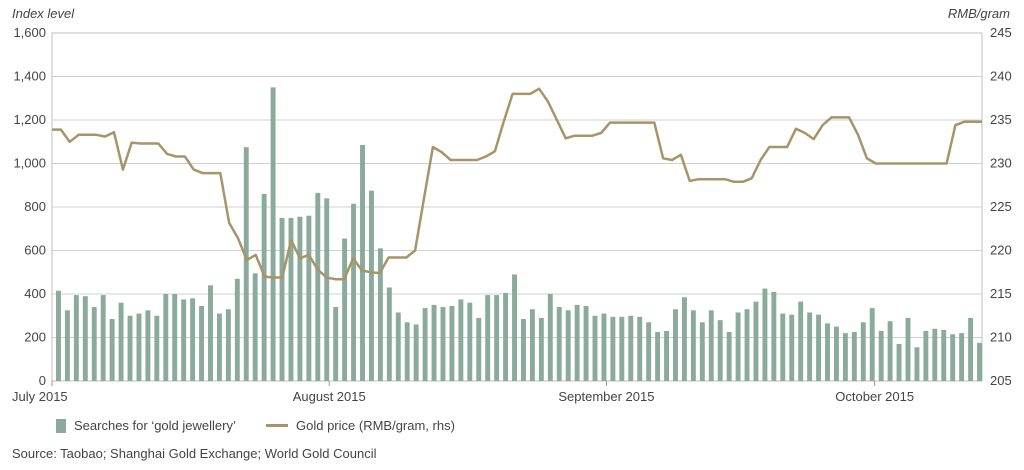  I want to click on left-tick-label: 0, so click(42, 380).